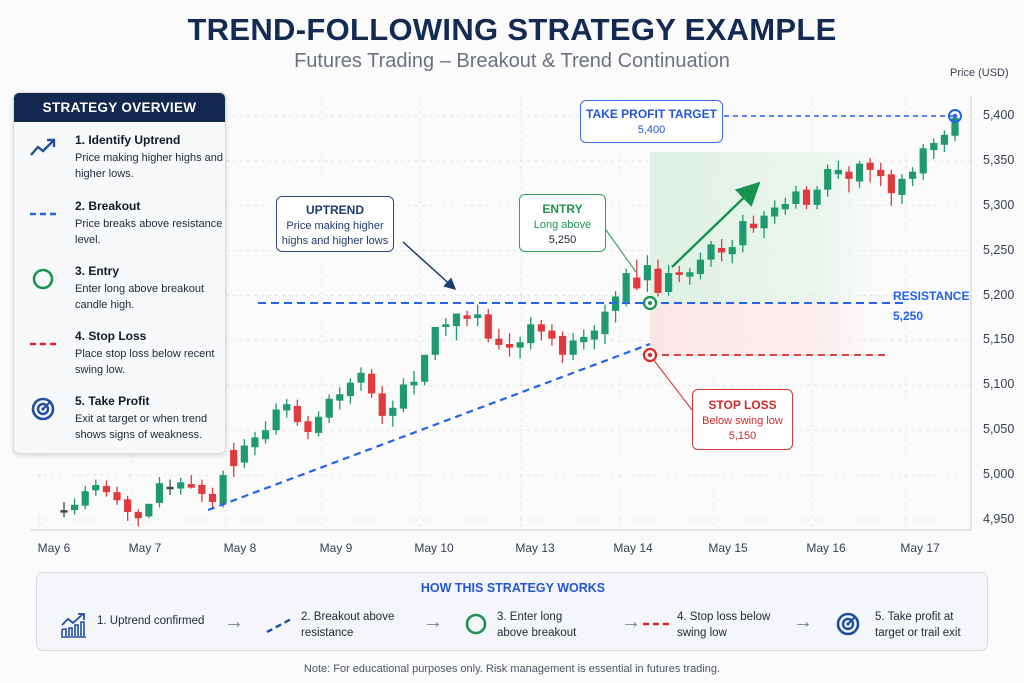 The height and width of the screenshot is (683, 1024). I want to click on how-step-1: 1. Uptrend confirmed, so click(150, 621).